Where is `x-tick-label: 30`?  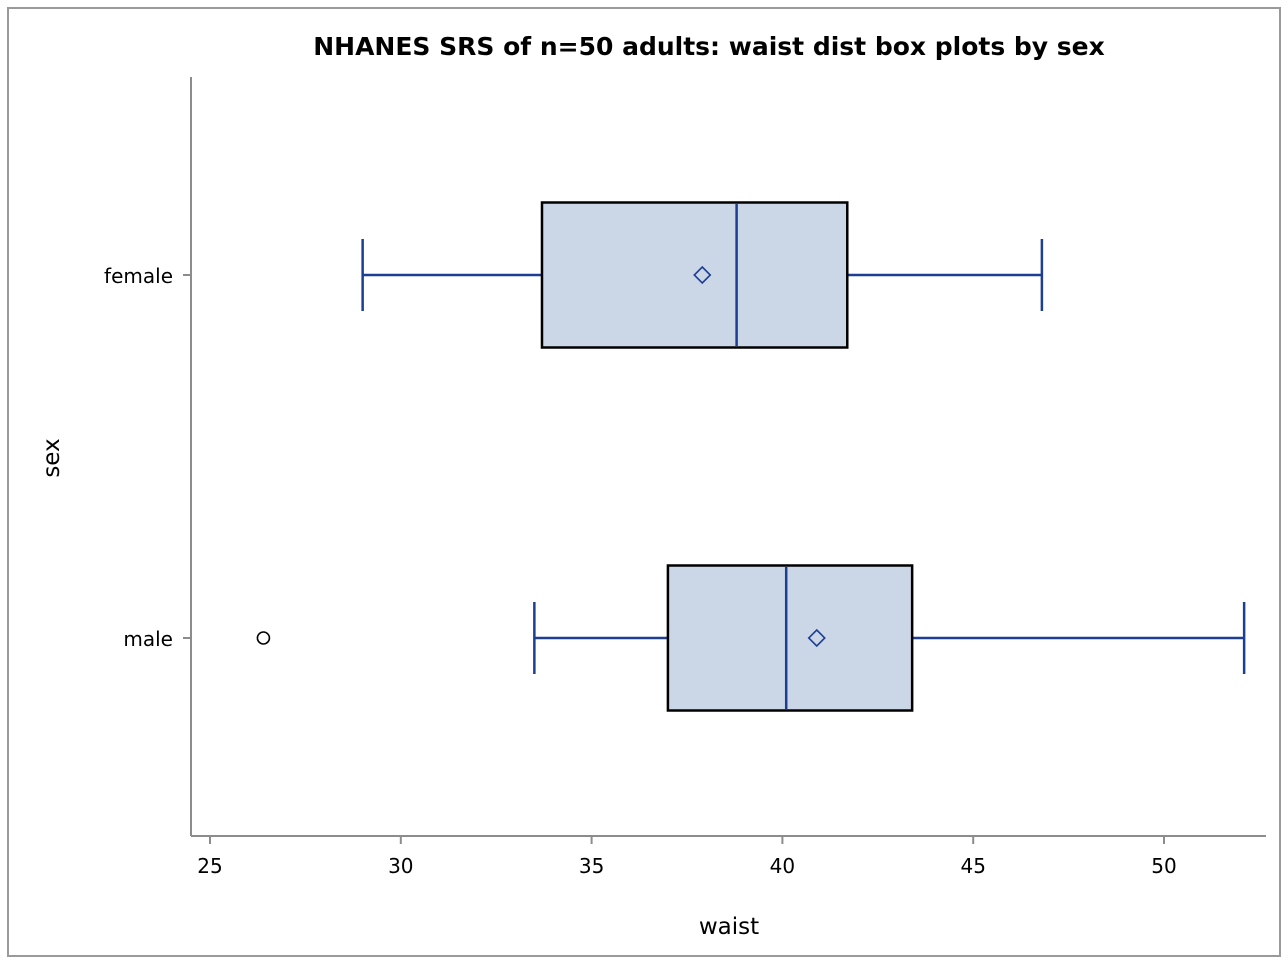 x-tick-label: 30 is located at coordinates (400, 866).